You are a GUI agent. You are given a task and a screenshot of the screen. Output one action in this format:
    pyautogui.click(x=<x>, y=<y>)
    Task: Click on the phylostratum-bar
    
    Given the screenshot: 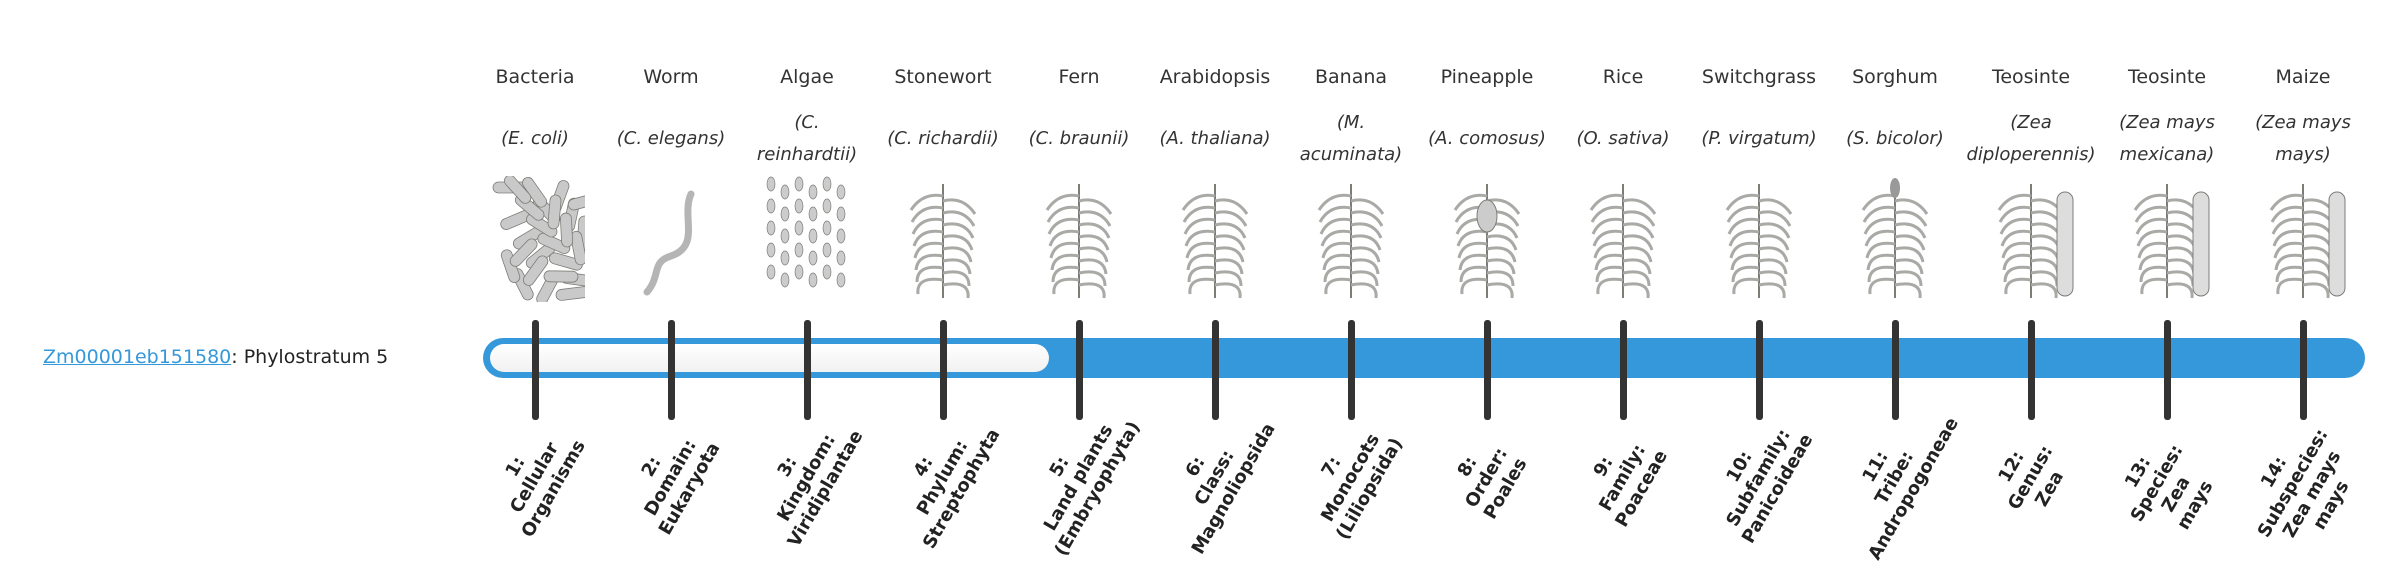 What is the action you would take?
    pyautogui.click(x=1424, y=358)
    